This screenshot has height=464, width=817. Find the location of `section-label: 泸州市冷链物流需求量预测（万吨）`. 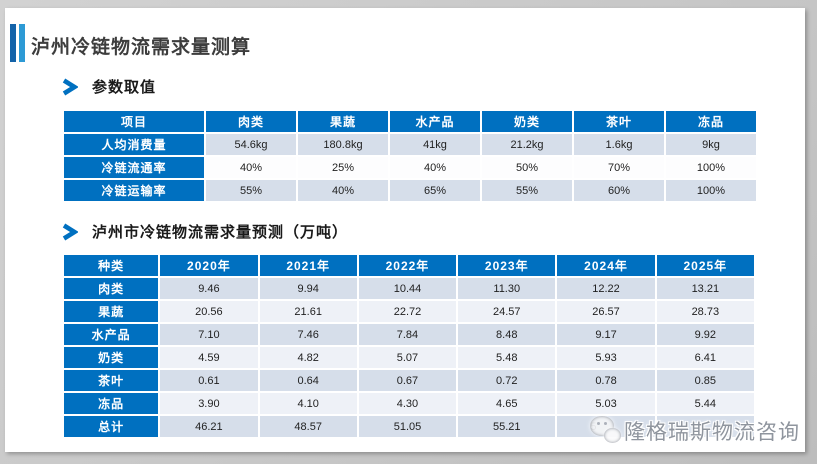

section-label: 泸州市冷链物流需求量预测（万吨） is located at coordinates (220, 232).